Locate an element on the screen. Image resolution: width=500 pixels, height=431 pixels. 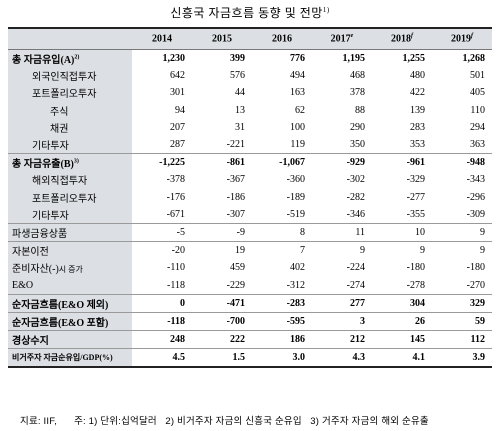
value-cell: 1,230 is located at coordinates (174, 59).